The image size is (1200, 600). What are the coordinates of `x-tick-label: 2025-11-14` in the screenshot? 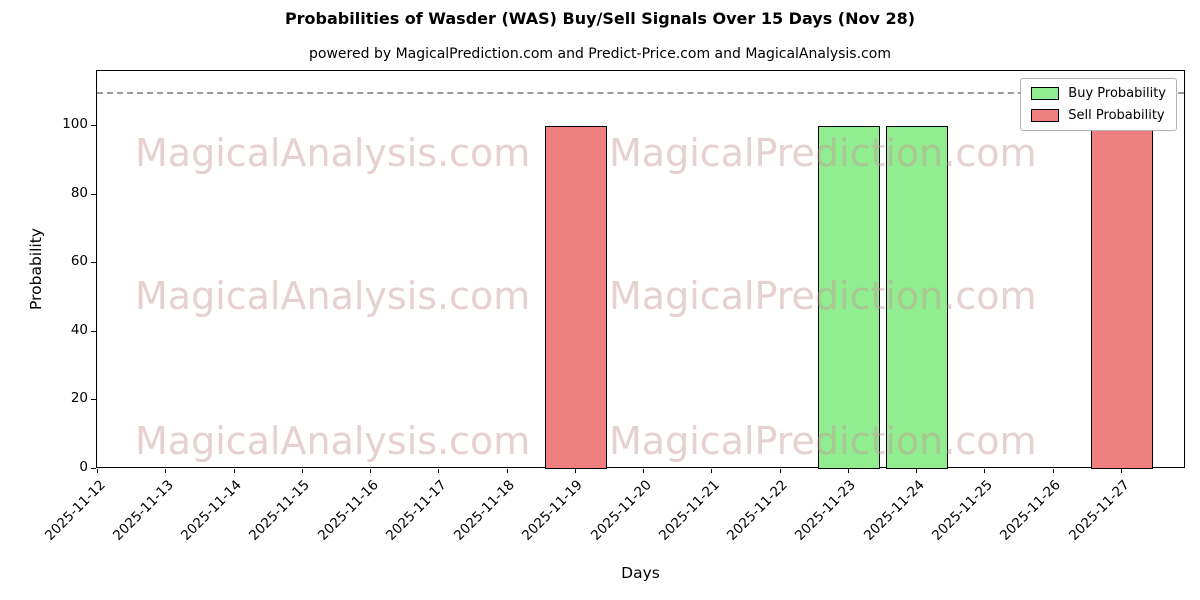 It's located at (211, 510).